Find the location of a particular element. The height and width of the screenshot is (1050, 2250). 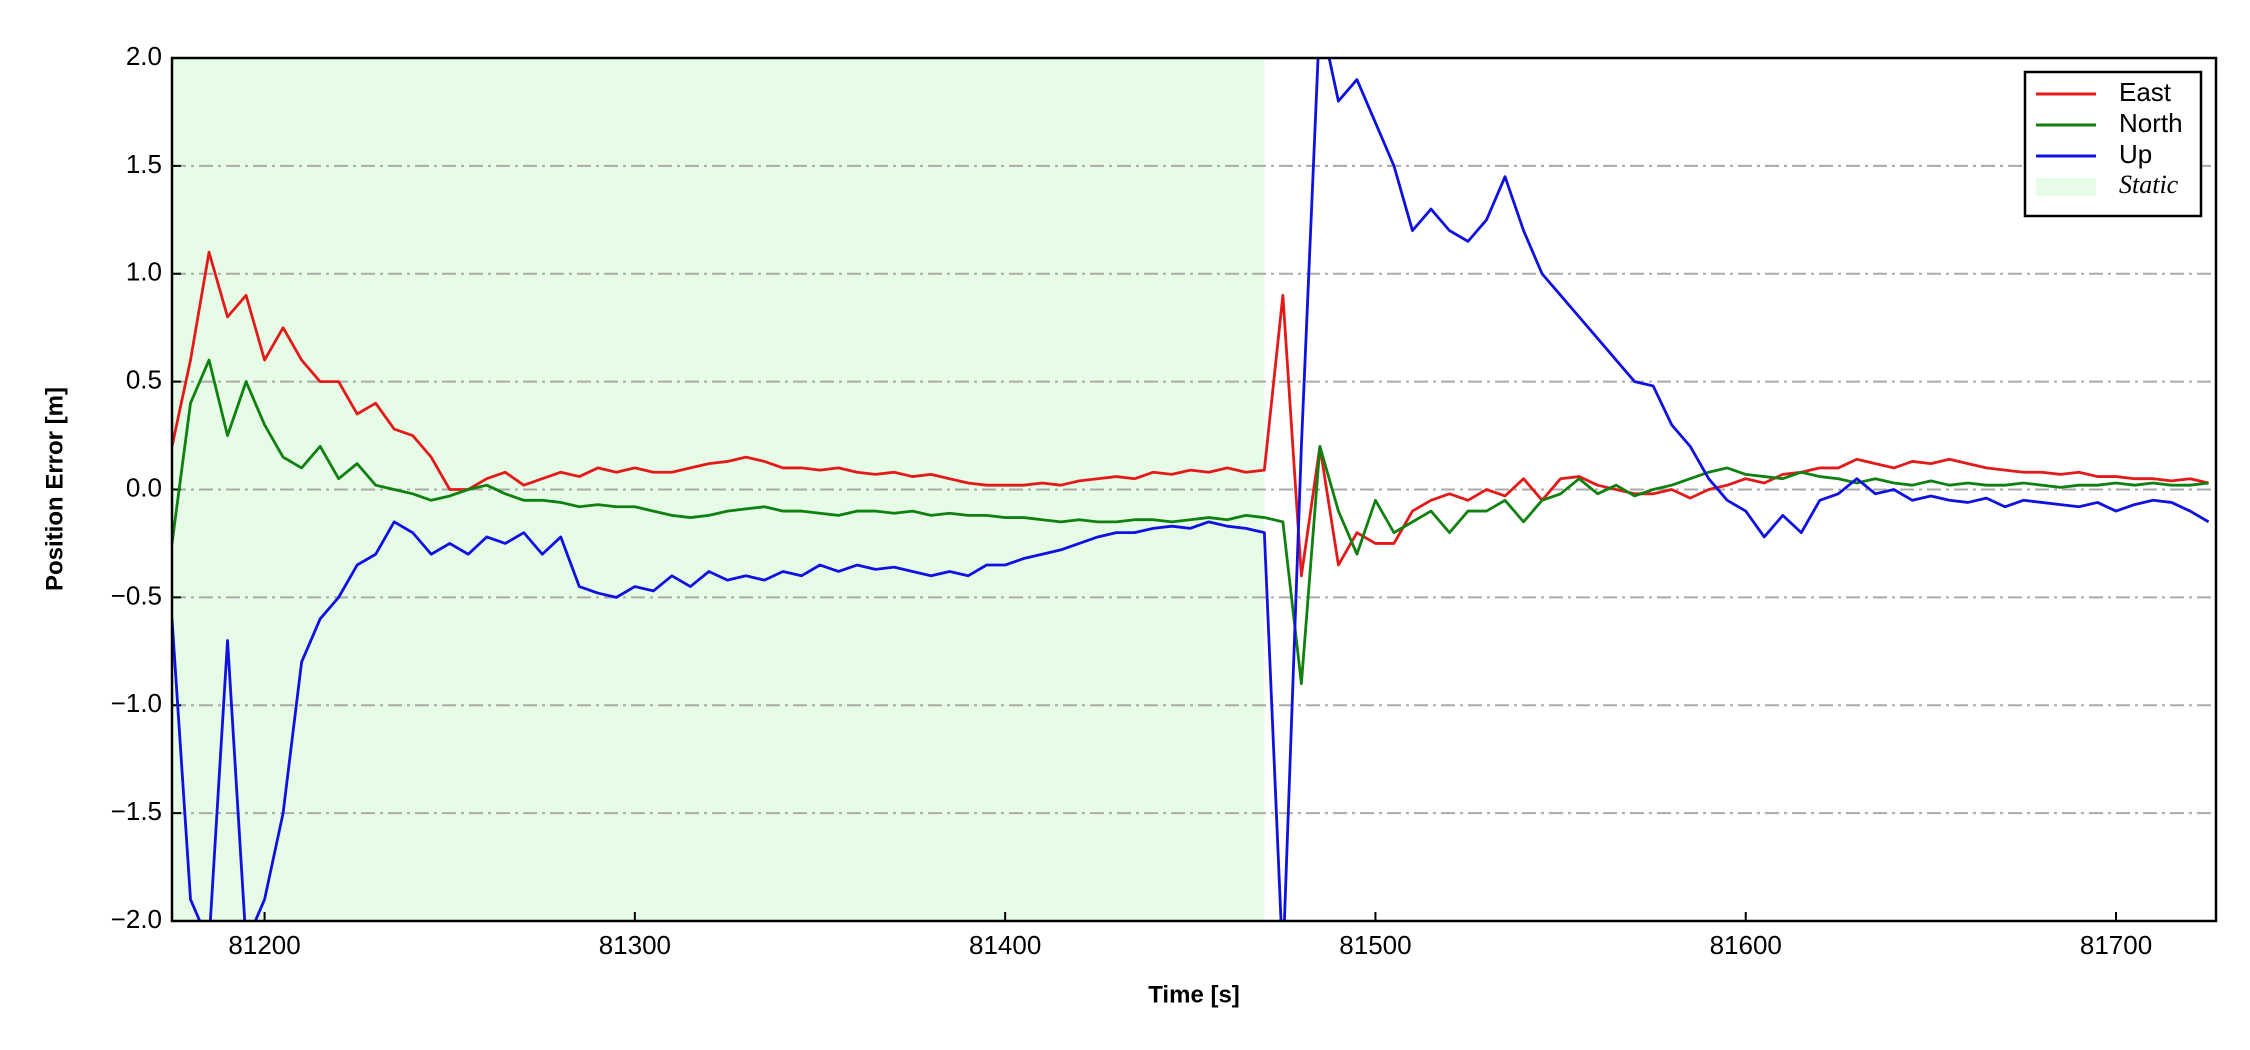

x-tick-label: 81700 is located at coordinates (2116, 945).